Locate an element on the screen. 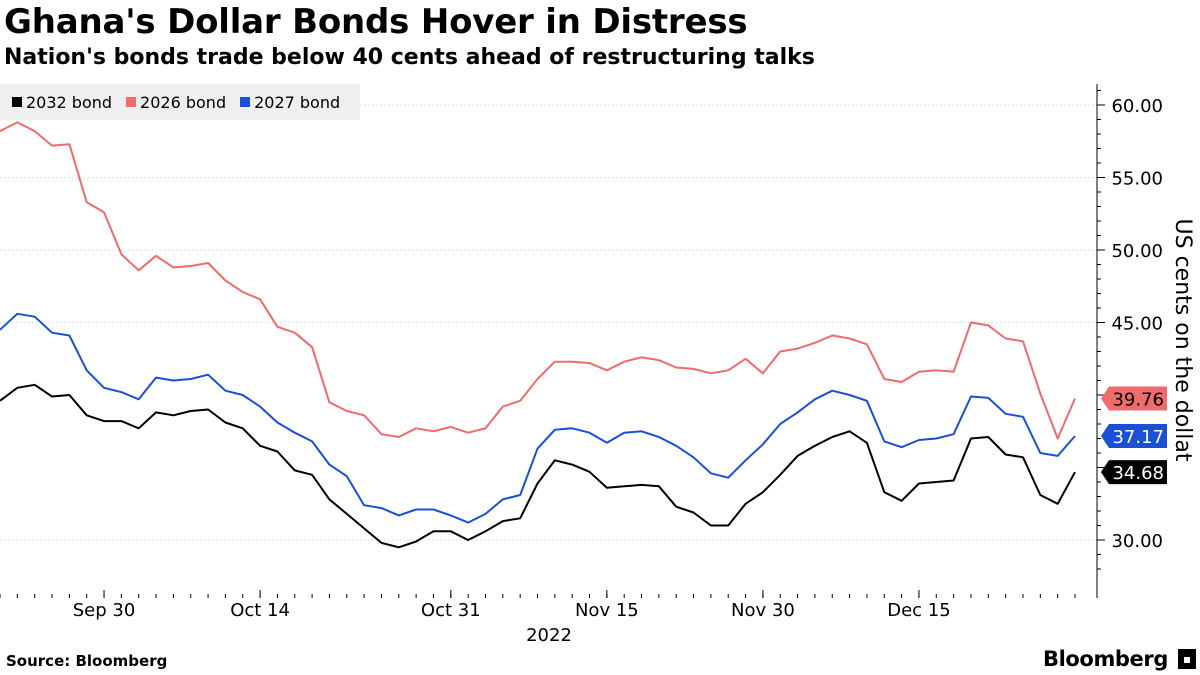 The width and height of the screenshot is (1200, 675). end-tag-2027-bond is located at coordinates (1134, 436).